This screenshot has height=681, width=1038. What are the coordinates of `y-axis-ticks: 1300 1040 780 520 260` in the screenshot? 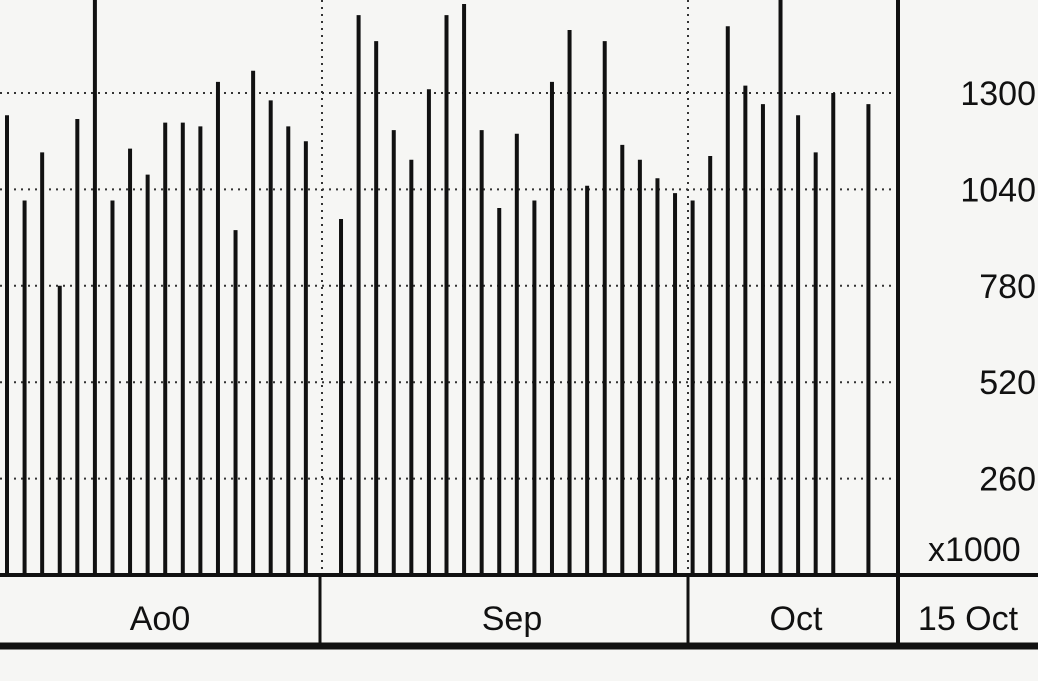 It's located at (998, 287).